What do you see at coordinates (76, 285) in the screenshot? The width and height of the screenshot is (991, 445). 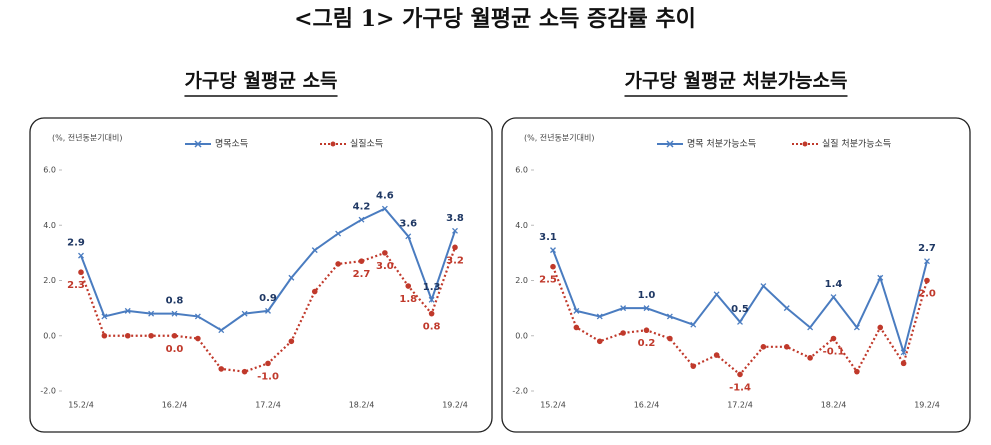 I see `data-label: 2.3` at bounding box center [76, 285].